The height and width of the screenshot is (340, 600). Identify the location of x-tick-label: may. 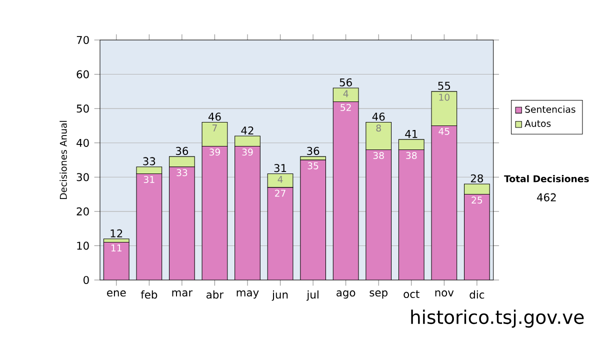
(247, 294).